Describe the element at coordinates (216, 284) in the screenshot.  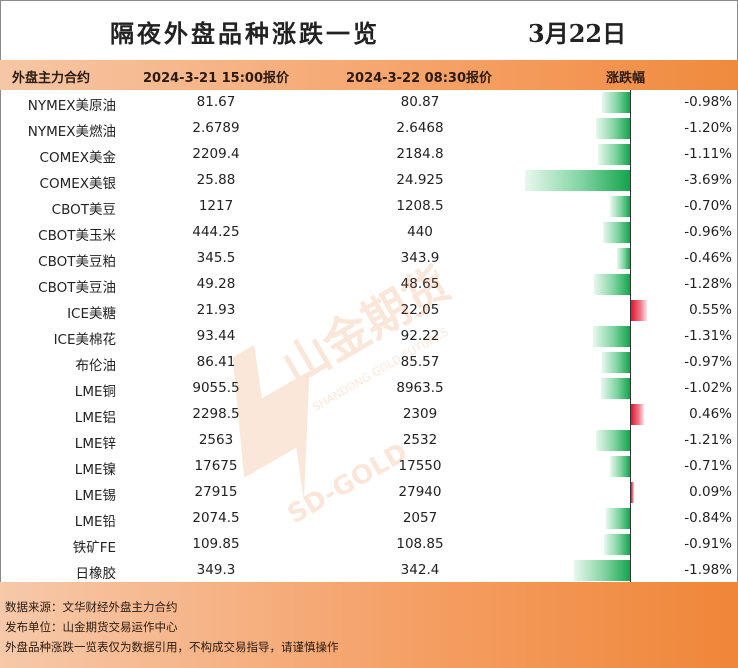
I see `price-1: 49.28` at that location.